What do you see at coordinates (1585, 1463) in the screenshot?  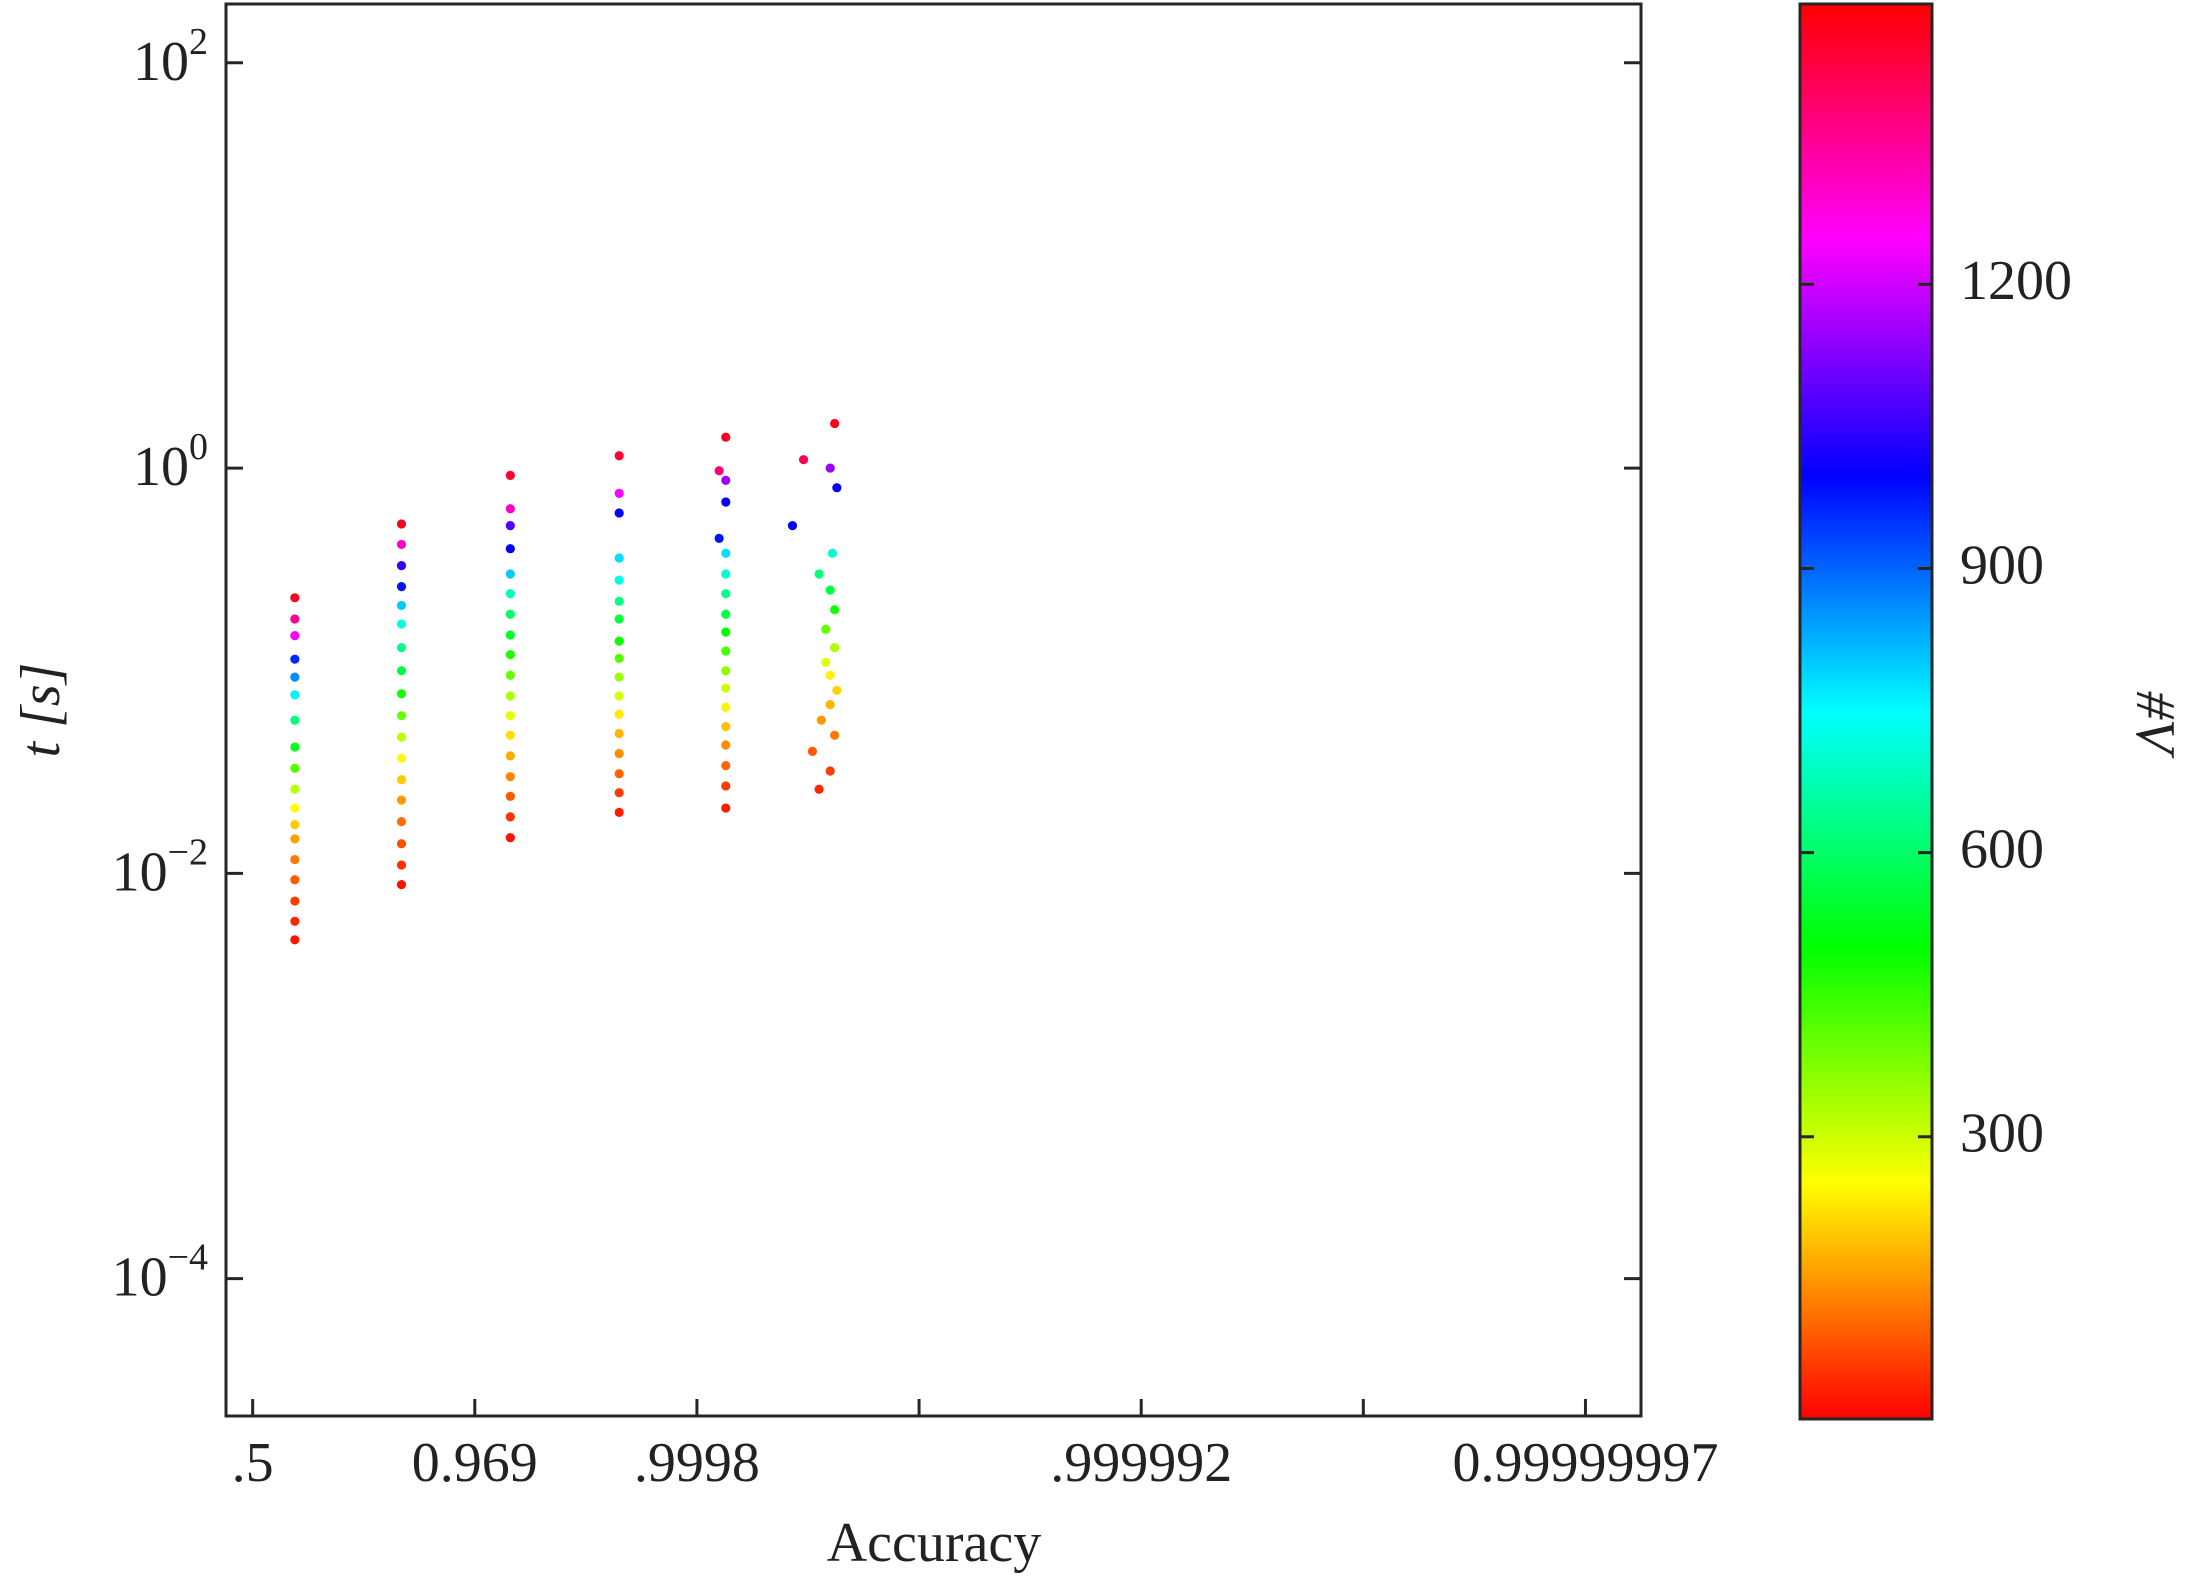 I see `x-tick-label: 0.99999997` at bounding box center [1585, 1463].